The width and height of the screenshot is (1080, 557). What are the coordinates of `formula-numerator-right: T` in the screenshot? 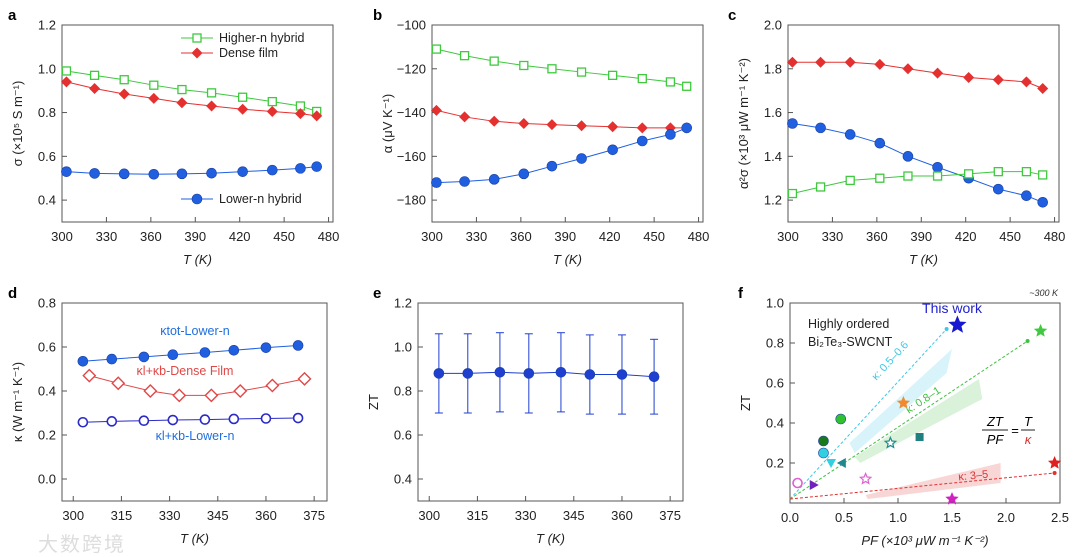 It's located at (1028, 421).